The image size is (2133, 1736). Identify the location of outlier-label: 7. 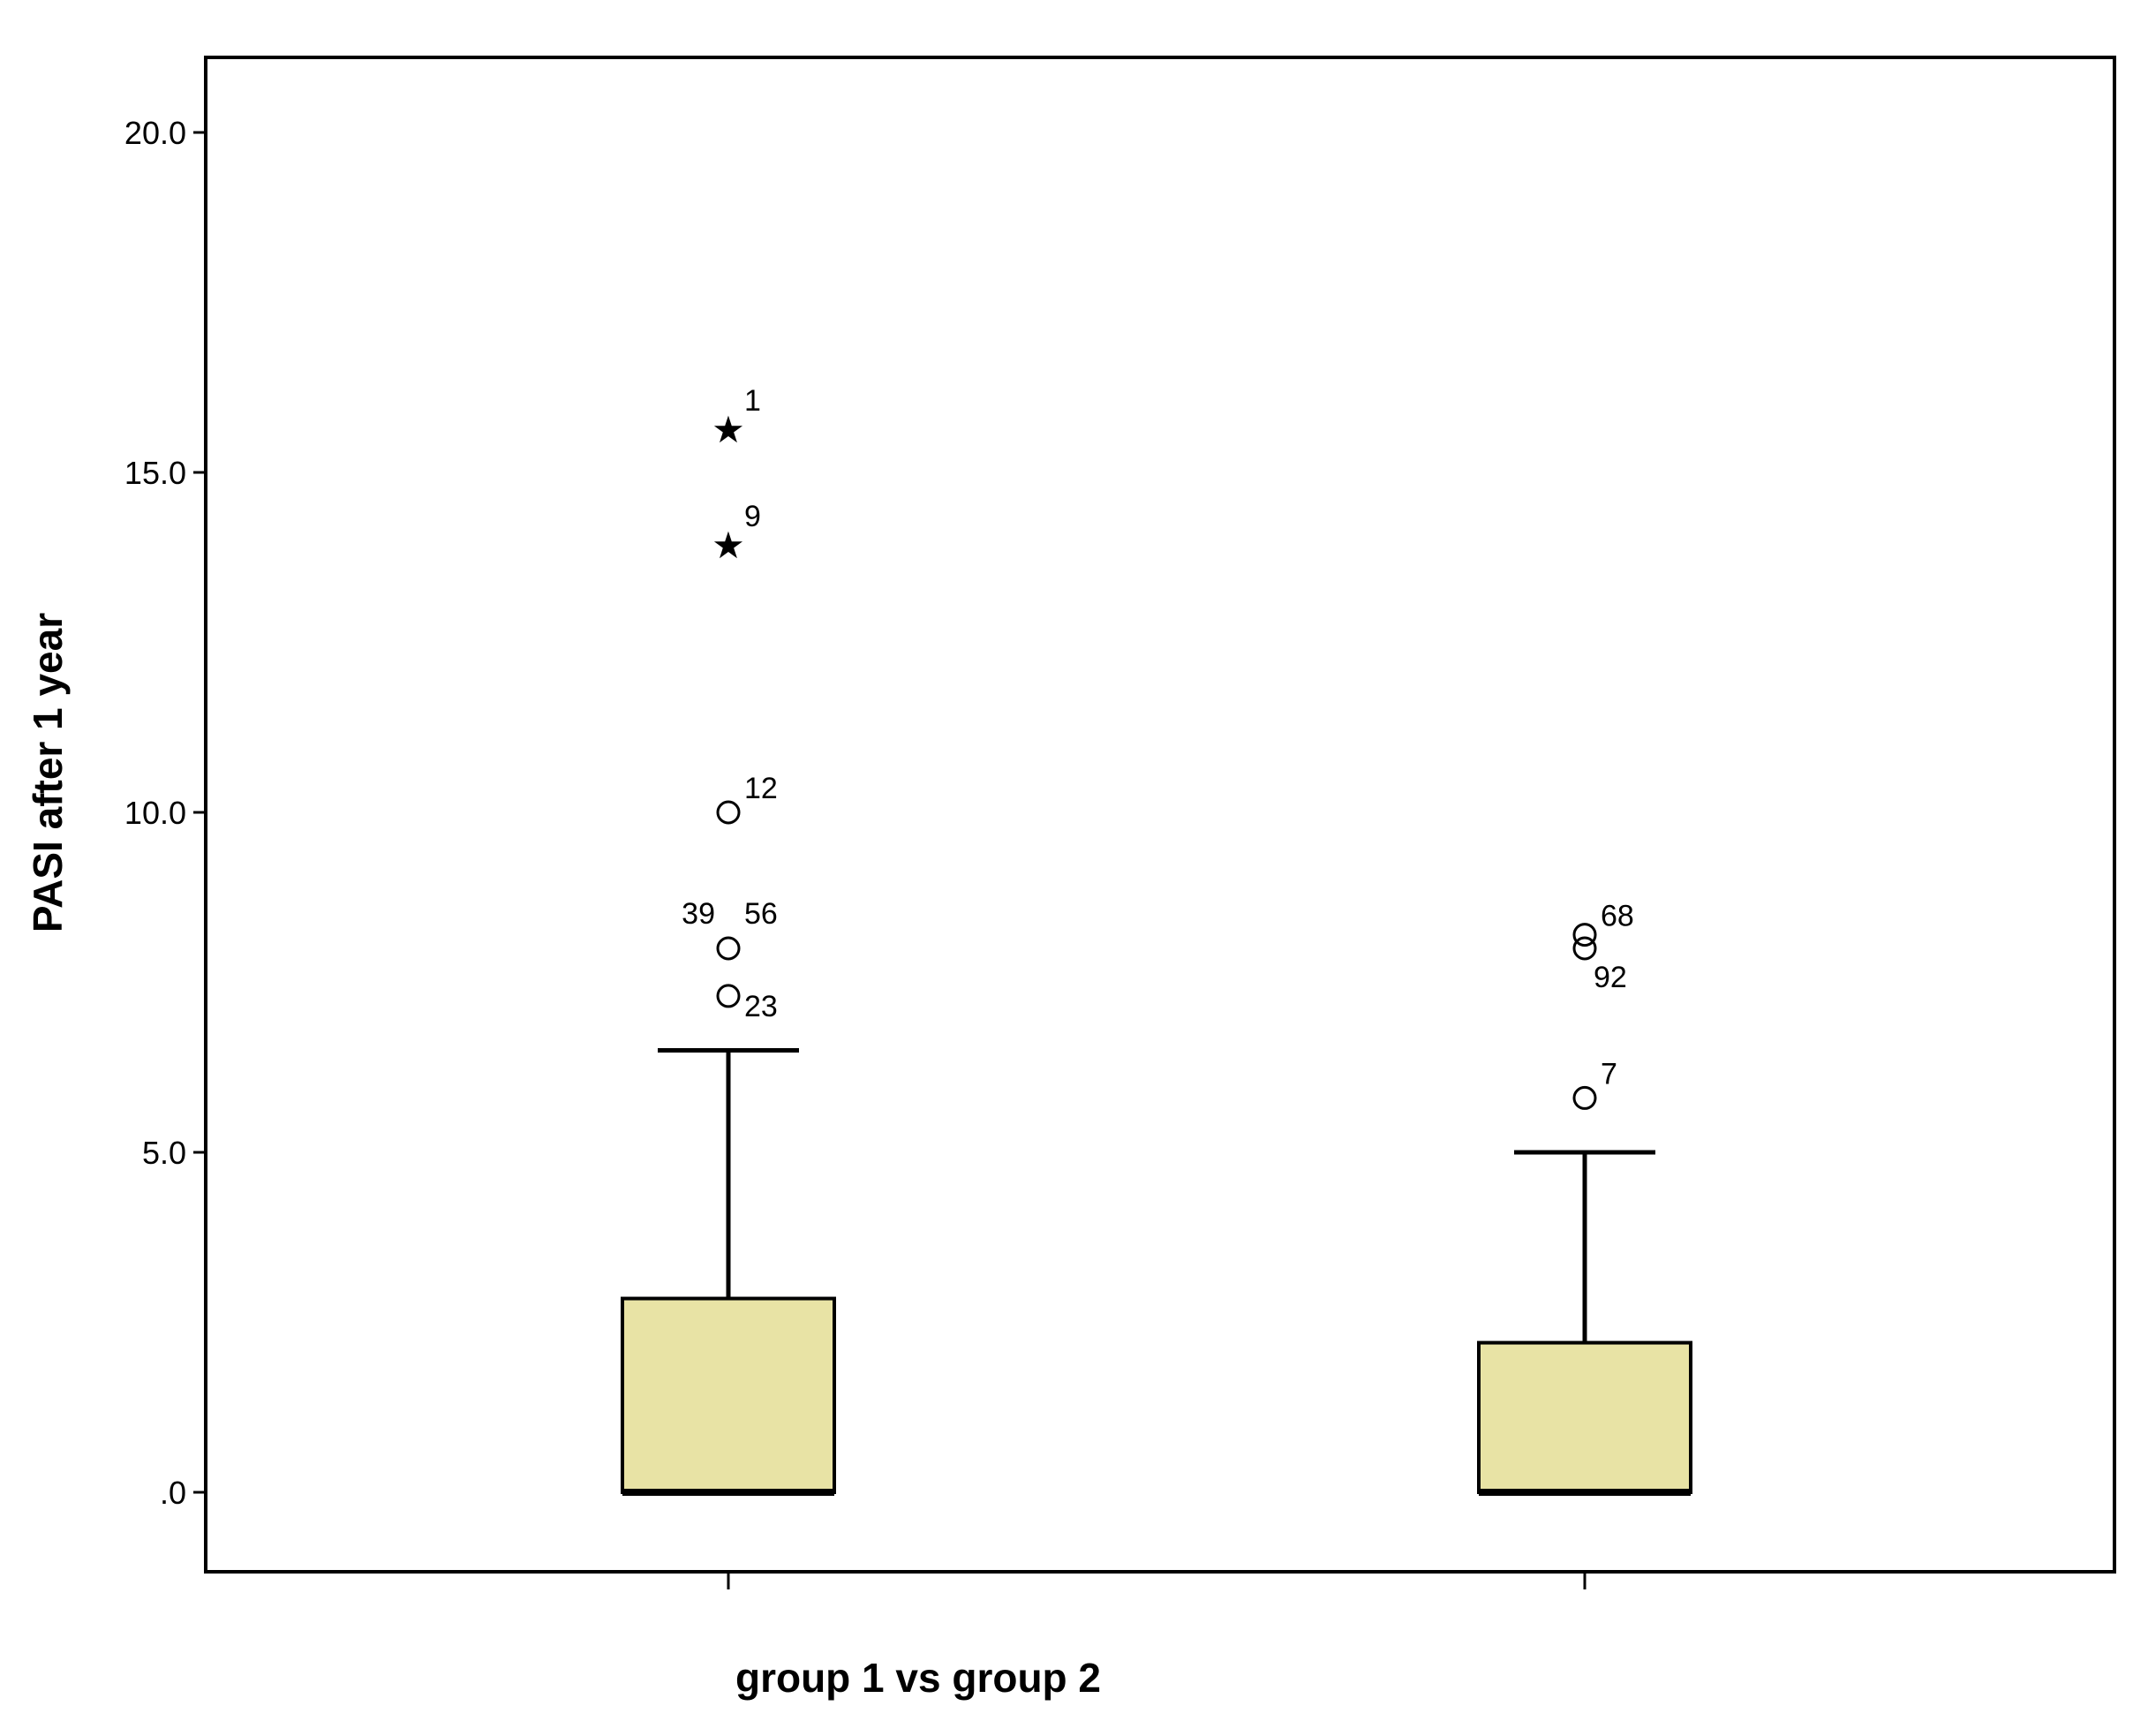
(1609, 1074).